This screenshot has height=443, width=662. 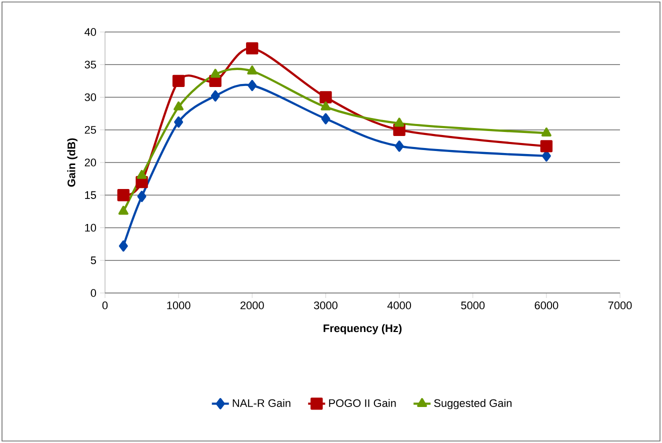 I want to click on x-tick-label: 1000, so click(x=178, y=306).